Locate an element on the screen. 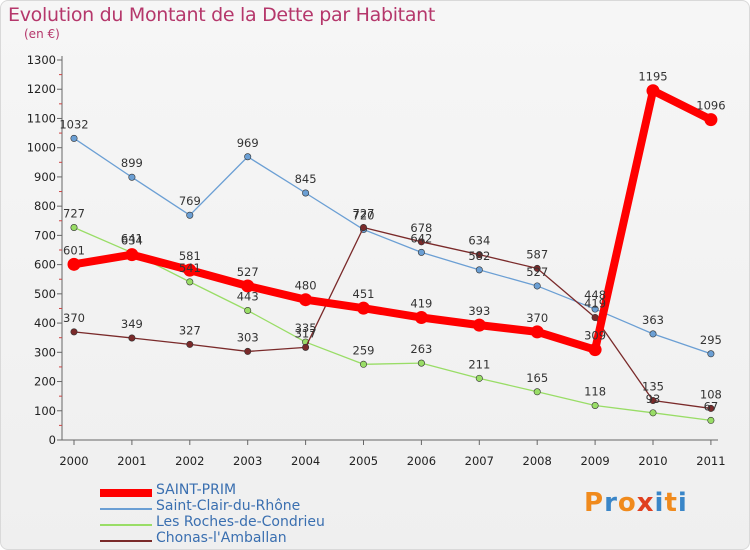 The height and width of the screenshot is (550, 750). x-tick-label: 2007 is located at coordinates (479, 461).